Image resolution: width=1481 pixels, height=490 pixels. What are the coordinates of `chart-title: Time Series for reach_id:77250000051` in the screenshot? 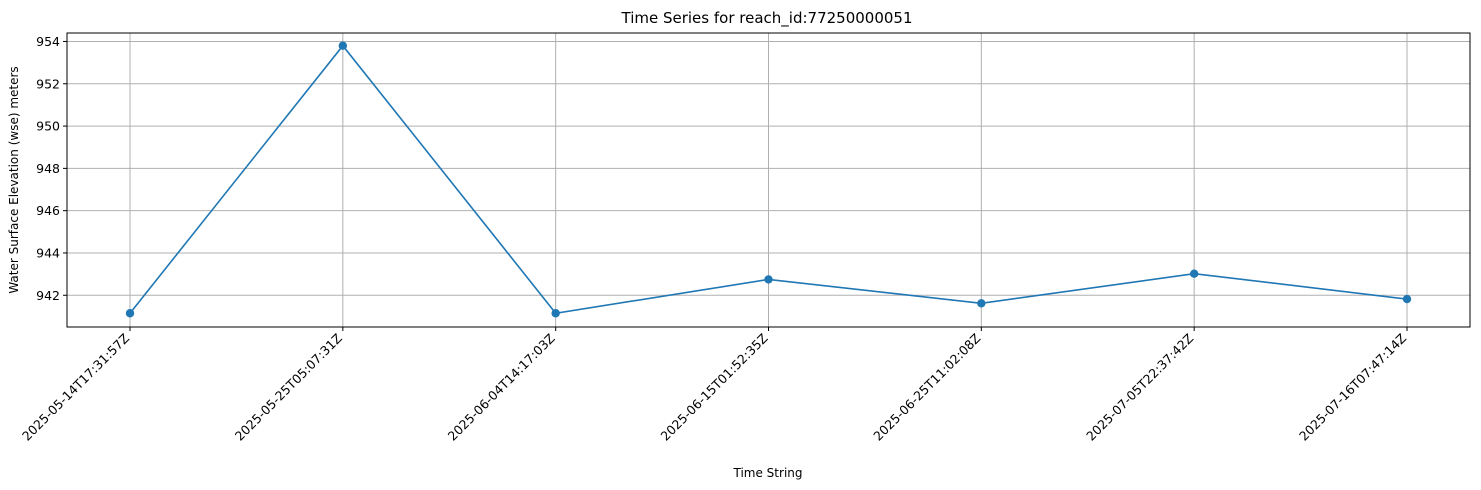 It's located at (767, 18).